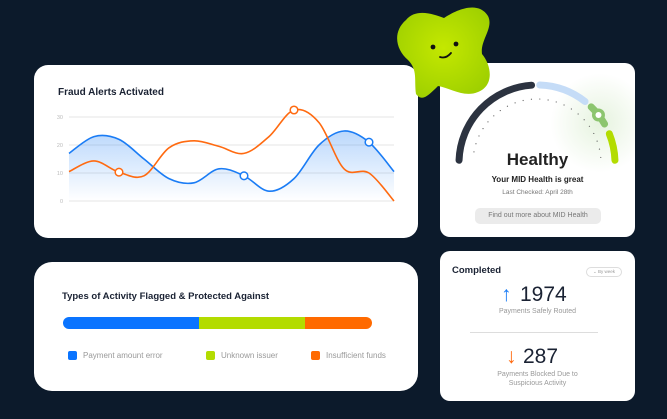 The width and height of the screenshot is (667, 419). Describe the element at coordinates (61, 202) in the screenshot. I see `y-tick-label: 0` at that location.